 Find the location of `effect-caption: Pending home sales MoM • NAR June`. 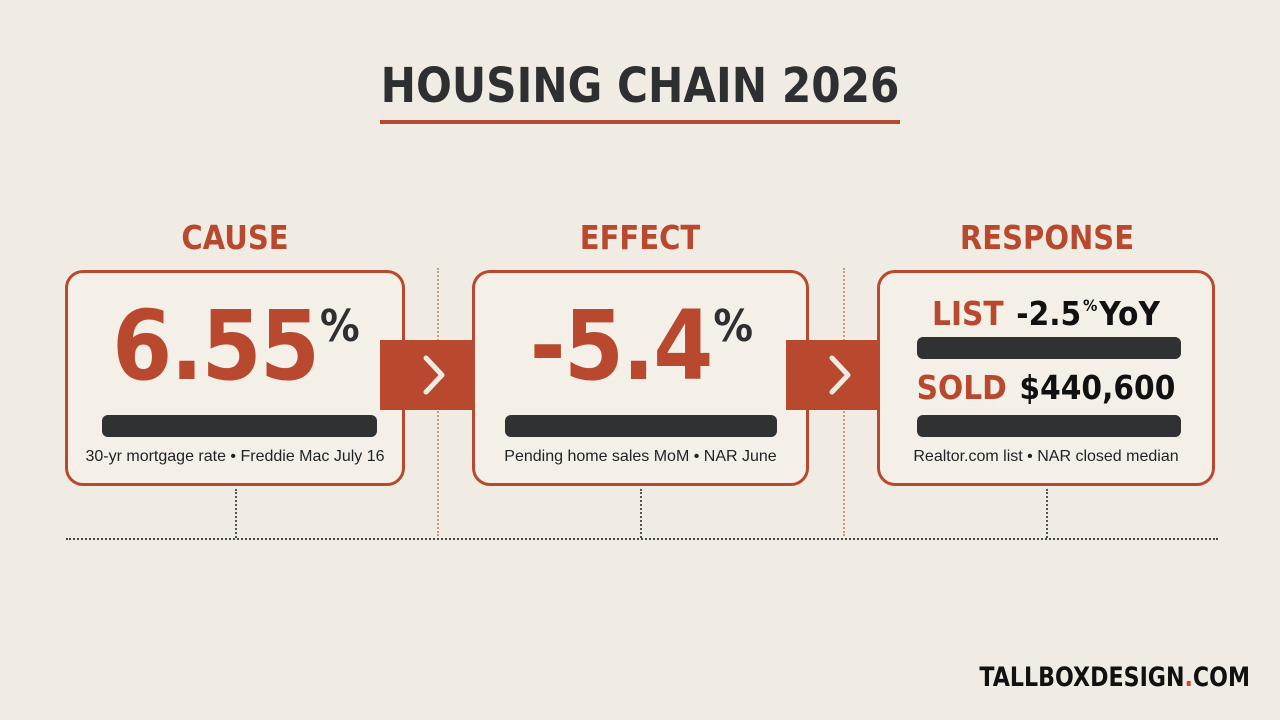

effect-caption: Pending home sales MoM • NAR June is located at coordinates (640, 456).